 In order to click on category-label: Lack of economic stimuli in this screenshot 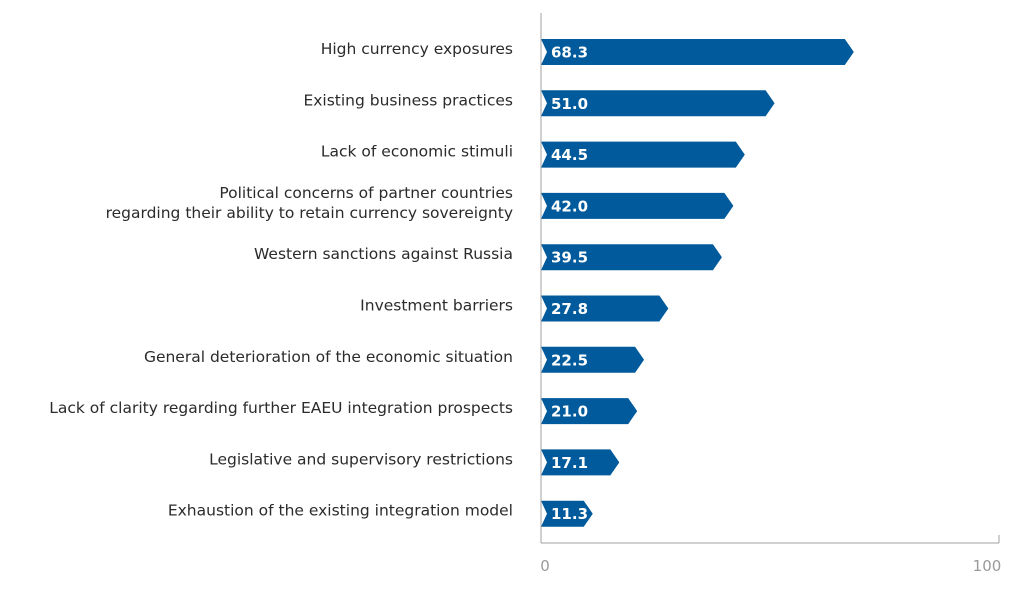, I will do `click(417, 152)`.